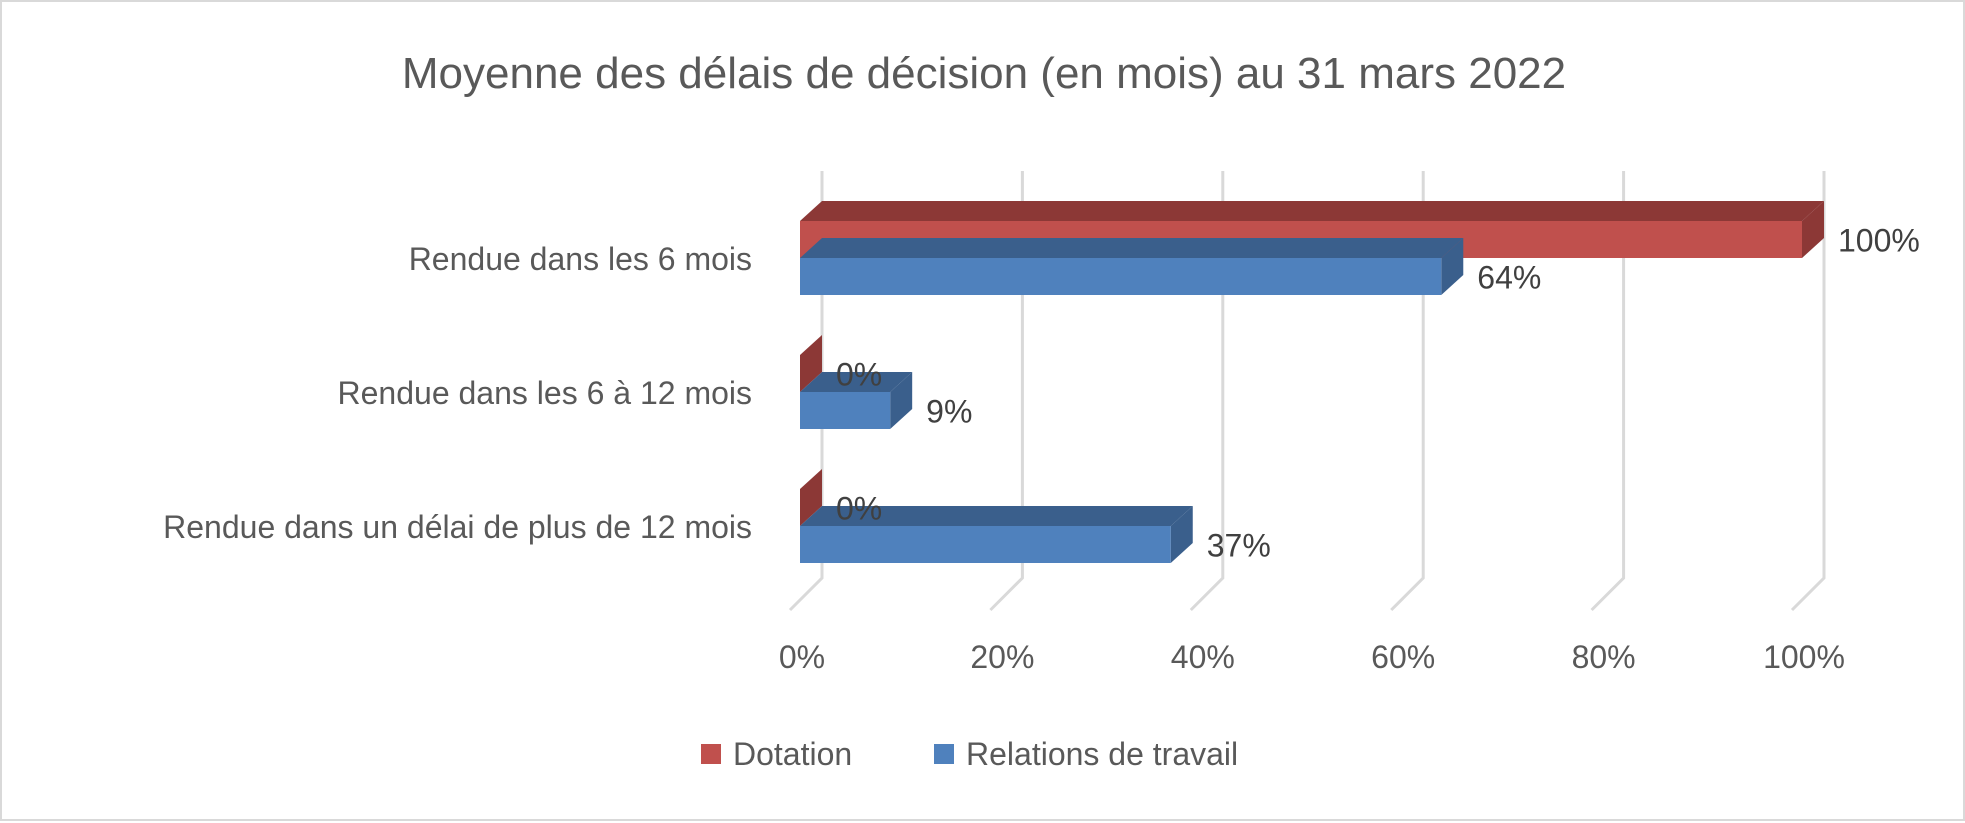 This screenshot has height=823, width=1965. I want to click on legend: Dotation Relations de travail, so click(969, 754).